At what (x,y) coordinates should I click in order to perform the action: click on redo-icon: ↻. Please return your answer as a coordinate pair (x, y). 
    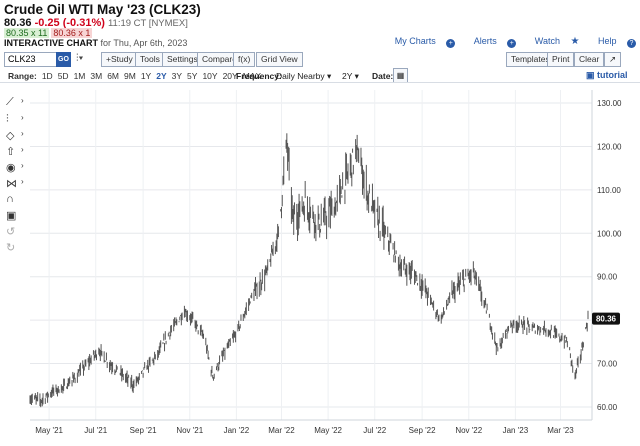
    Looking at the image, I should click on (11, 248).